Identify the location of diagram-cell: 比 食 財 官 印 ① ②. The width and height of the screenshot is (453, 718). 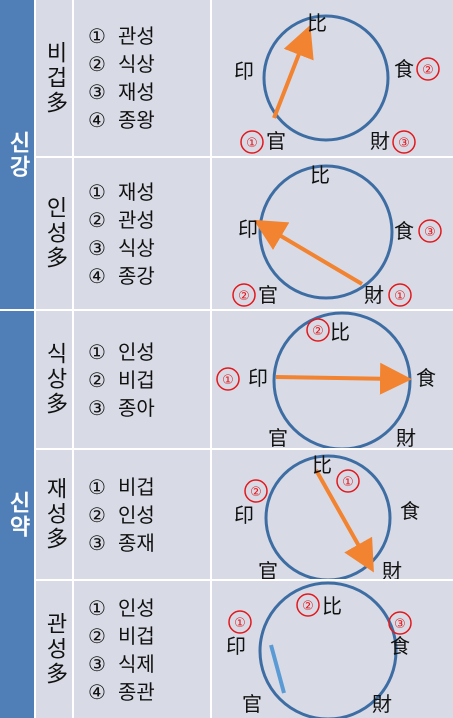
(332, 514).